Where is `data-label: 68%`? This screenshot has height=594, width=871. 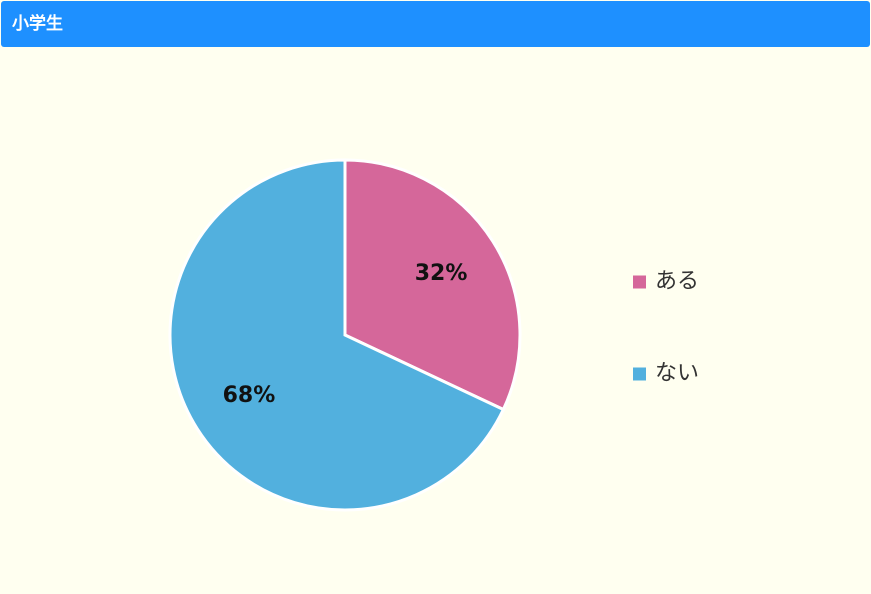 data-label: 68% is located at coordinates (249, 395).